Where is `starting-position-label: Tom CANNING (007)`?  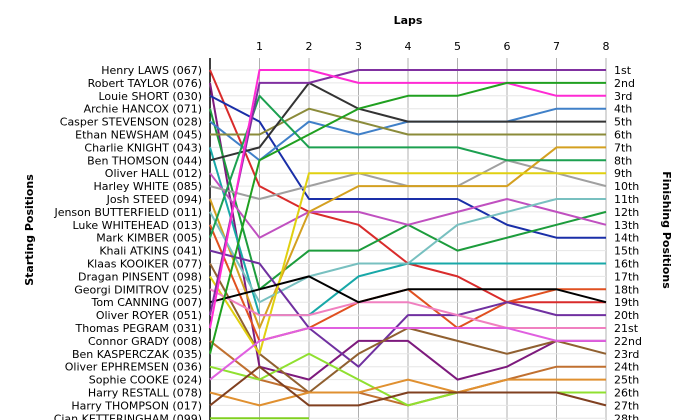 starting-position-label: Tom CANNING (007) is located at coordinates (146, 302).